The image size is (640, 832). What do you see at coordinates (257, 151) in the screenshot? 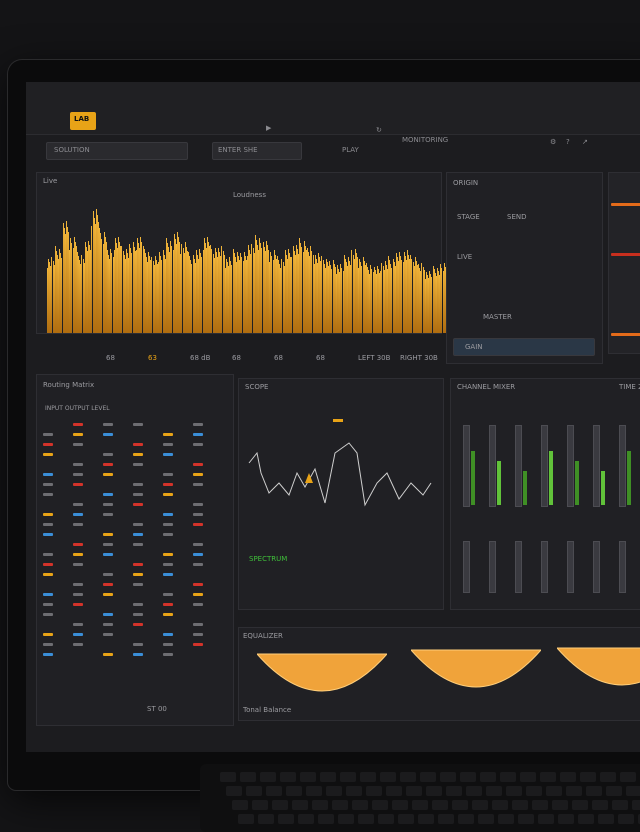
I see `control-selector` at bounding box center [257, 151].